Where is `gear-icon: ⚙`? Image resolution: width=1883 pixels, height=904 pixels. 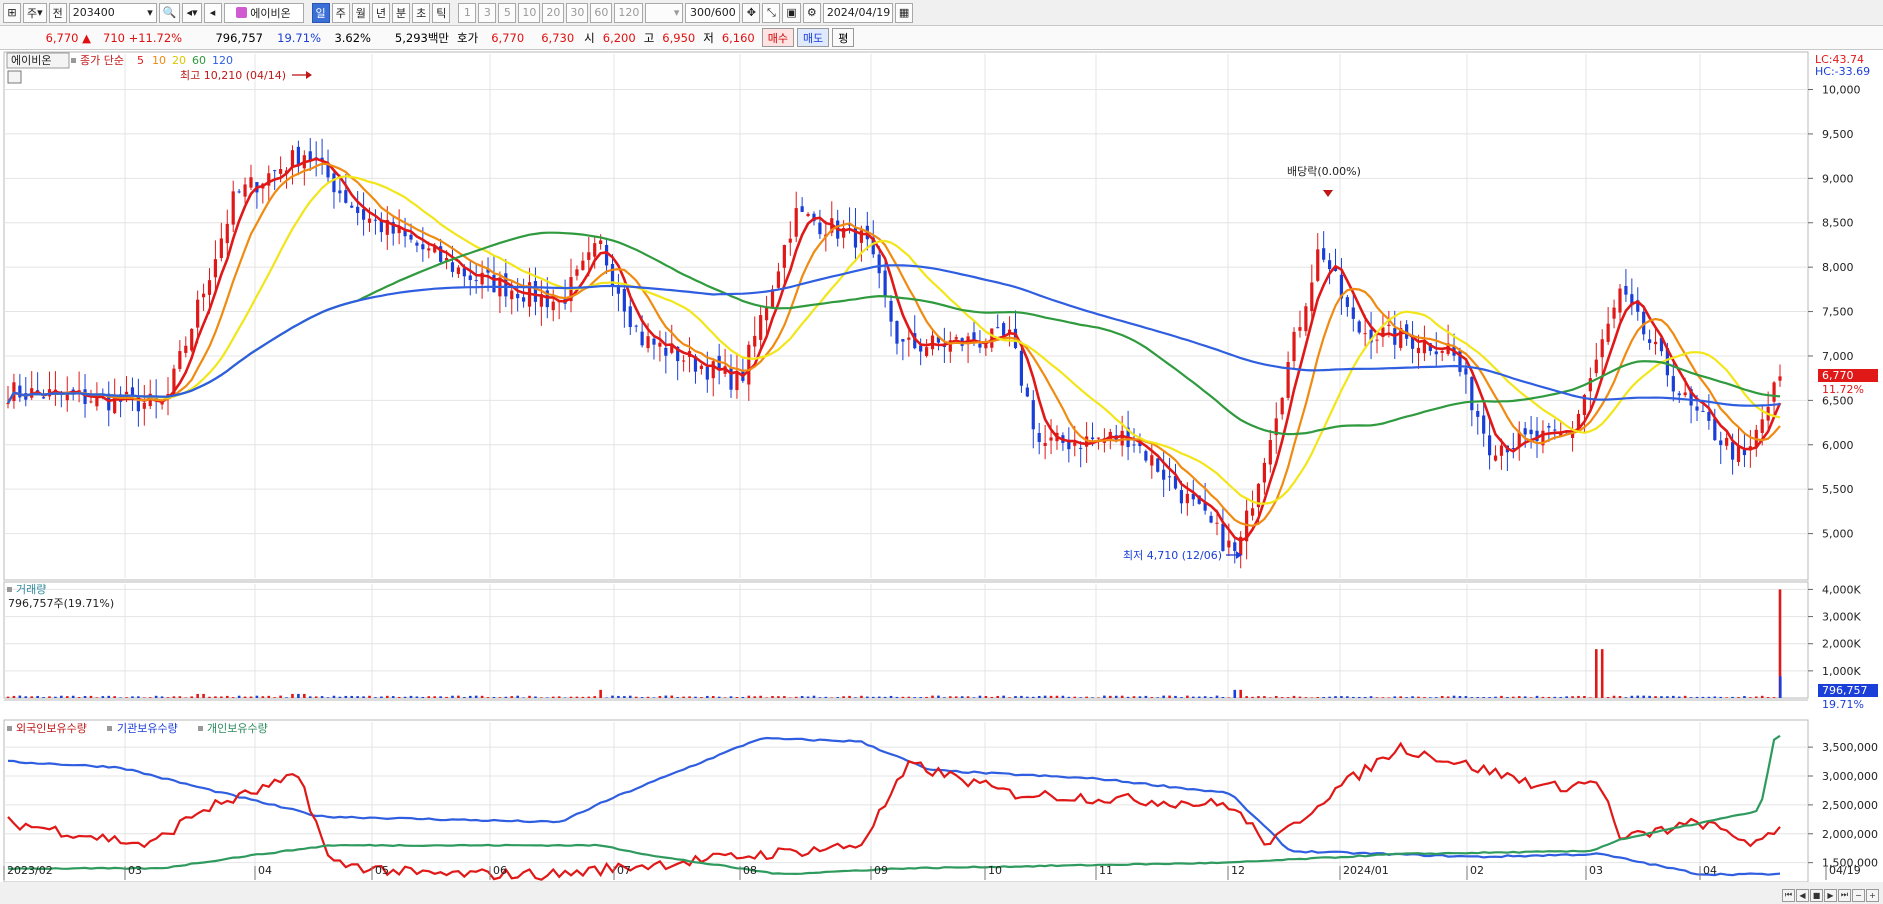 gear-icon: ⚙ is located at coordinates (811, 12).